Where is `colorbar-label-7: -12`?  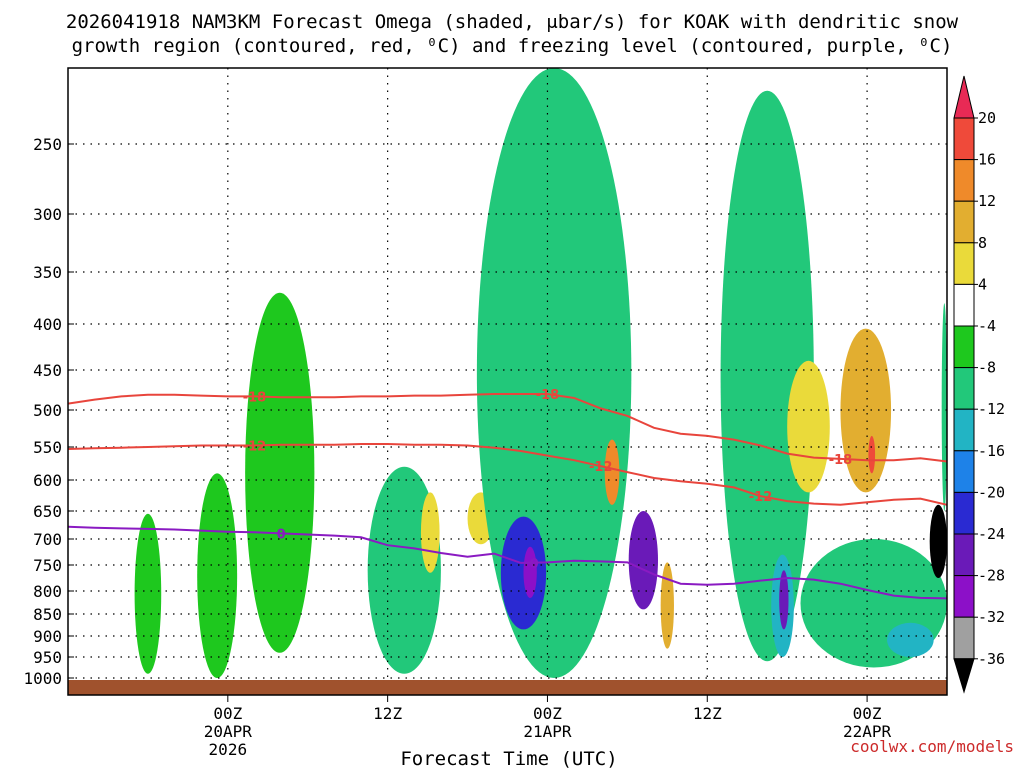 colorbar-label-7: -12 is located at coordinates (991, 409).